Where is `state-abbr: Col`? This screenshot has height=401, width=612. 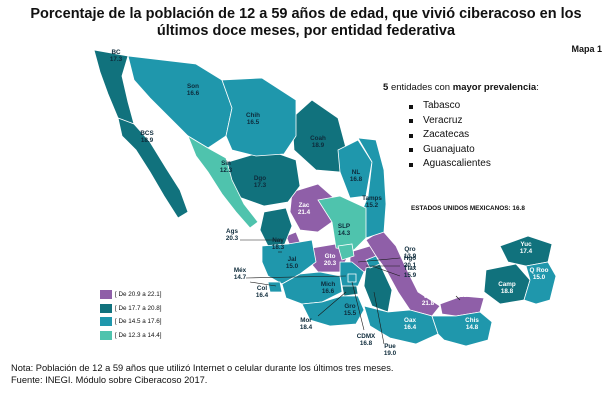 state-abbr: Col is located at coordinates (262, 288).